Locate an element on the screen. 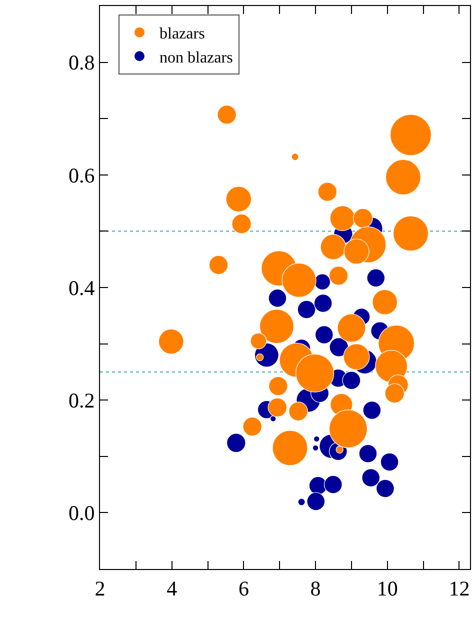  y-tick-label: 0.2 is located at coordinates (81, 400).